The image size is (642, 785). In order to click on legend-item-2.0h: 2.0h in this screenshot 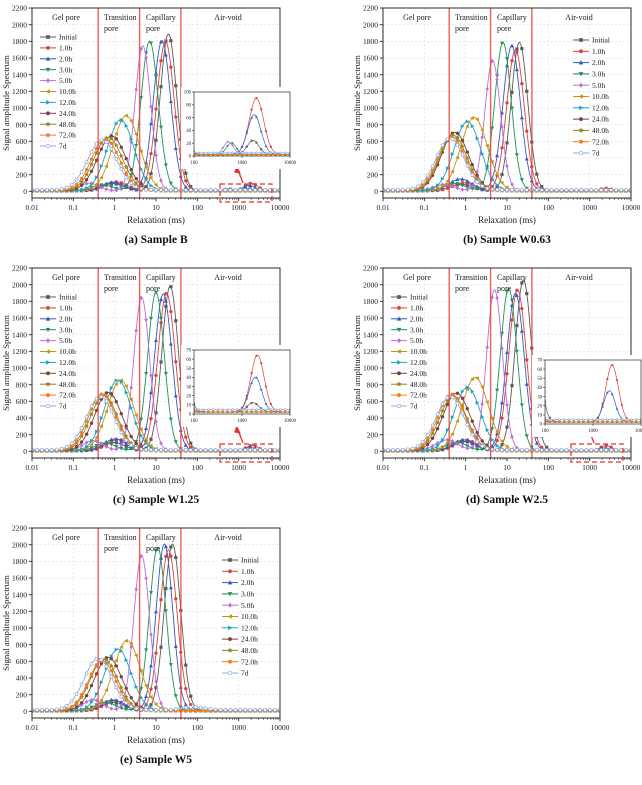, I will do `click(238, 582)`.